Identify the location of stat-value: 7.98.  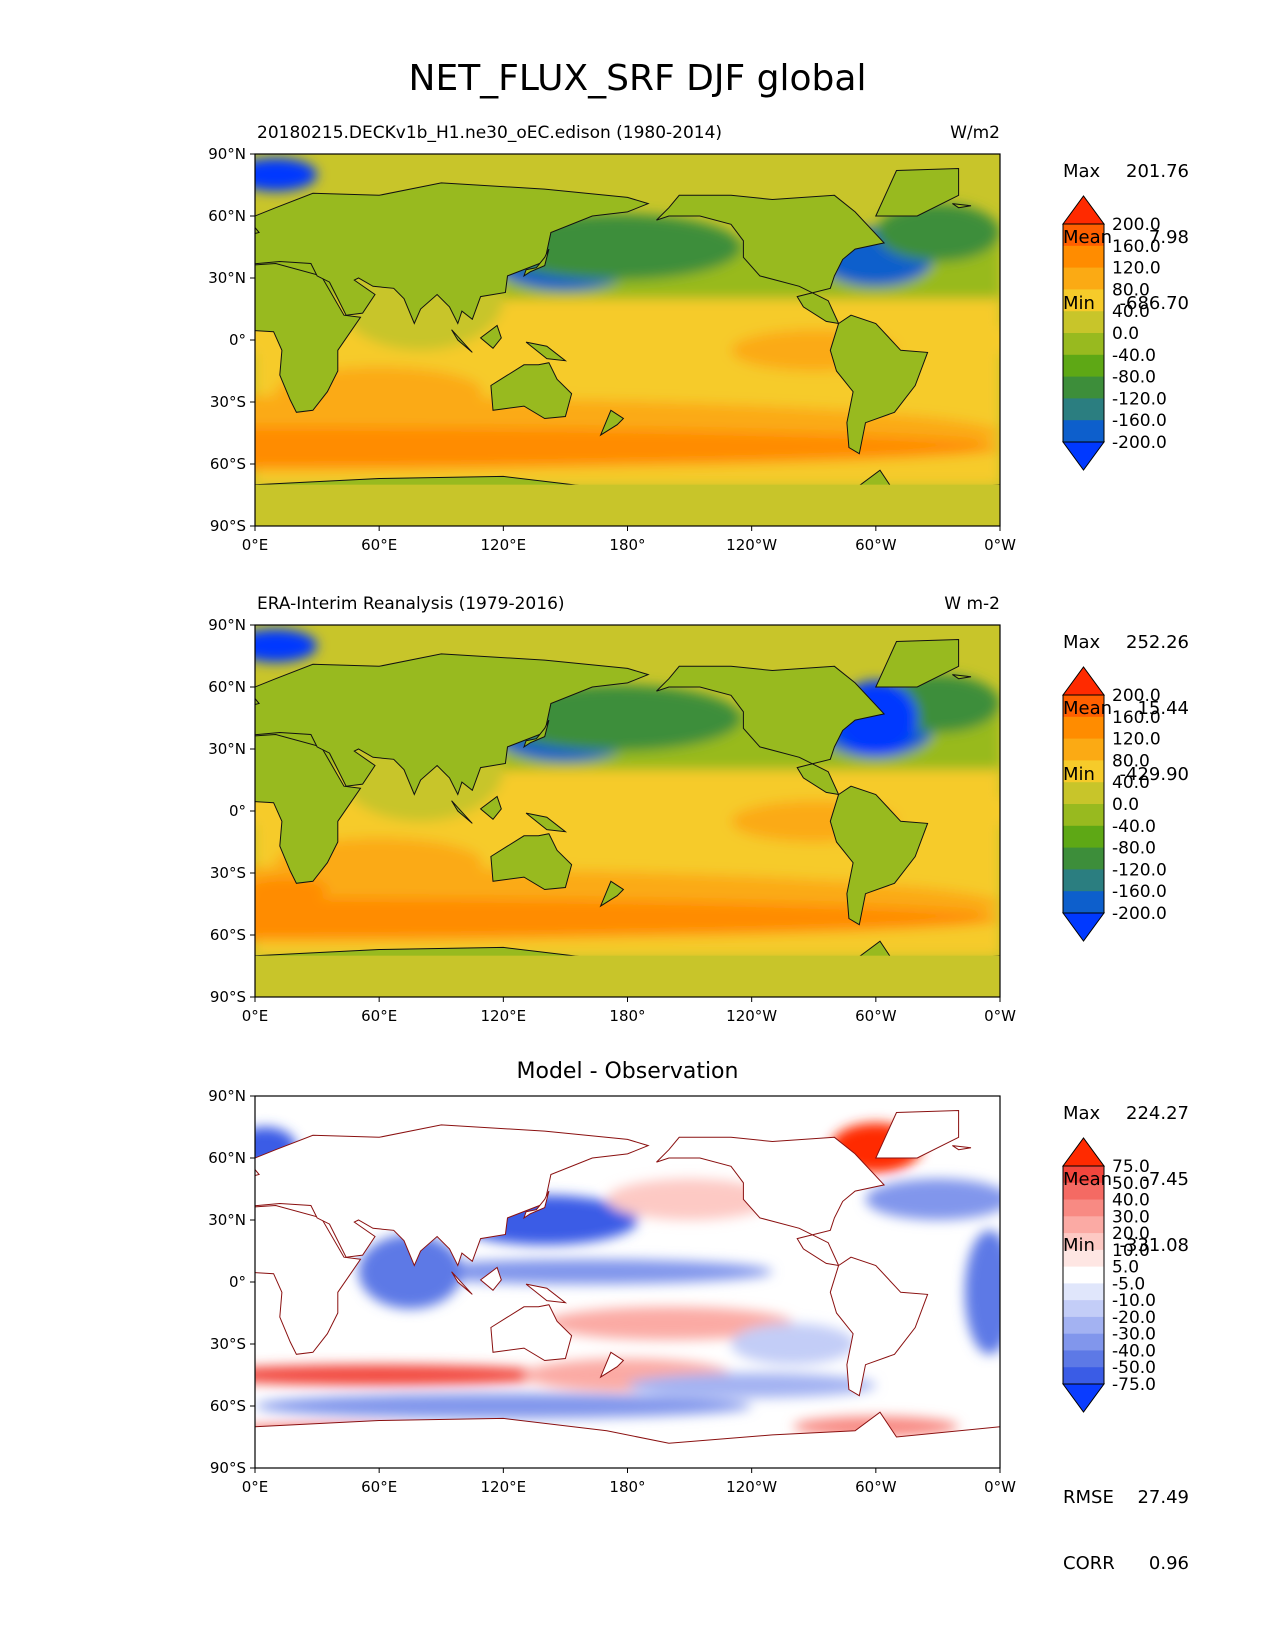
(1168, 237).